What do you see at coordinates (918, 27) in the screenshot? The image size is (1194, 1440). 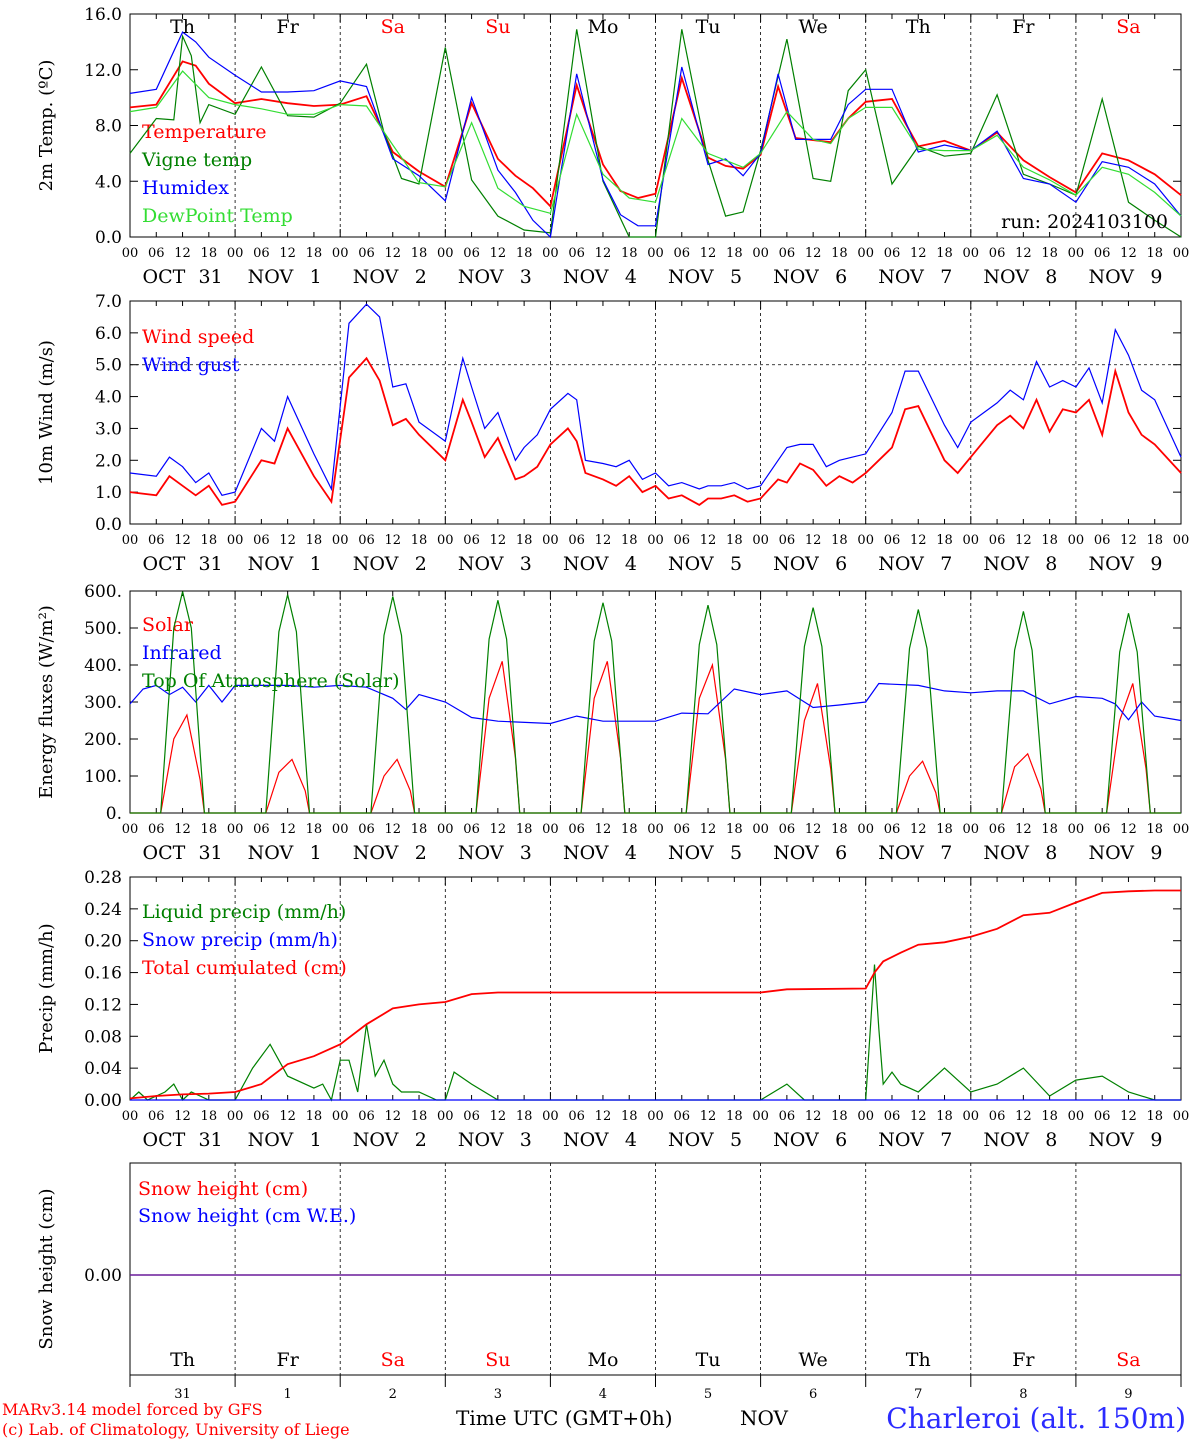 I see `weekday-label-top: Th` at bounding box center [918, 27].